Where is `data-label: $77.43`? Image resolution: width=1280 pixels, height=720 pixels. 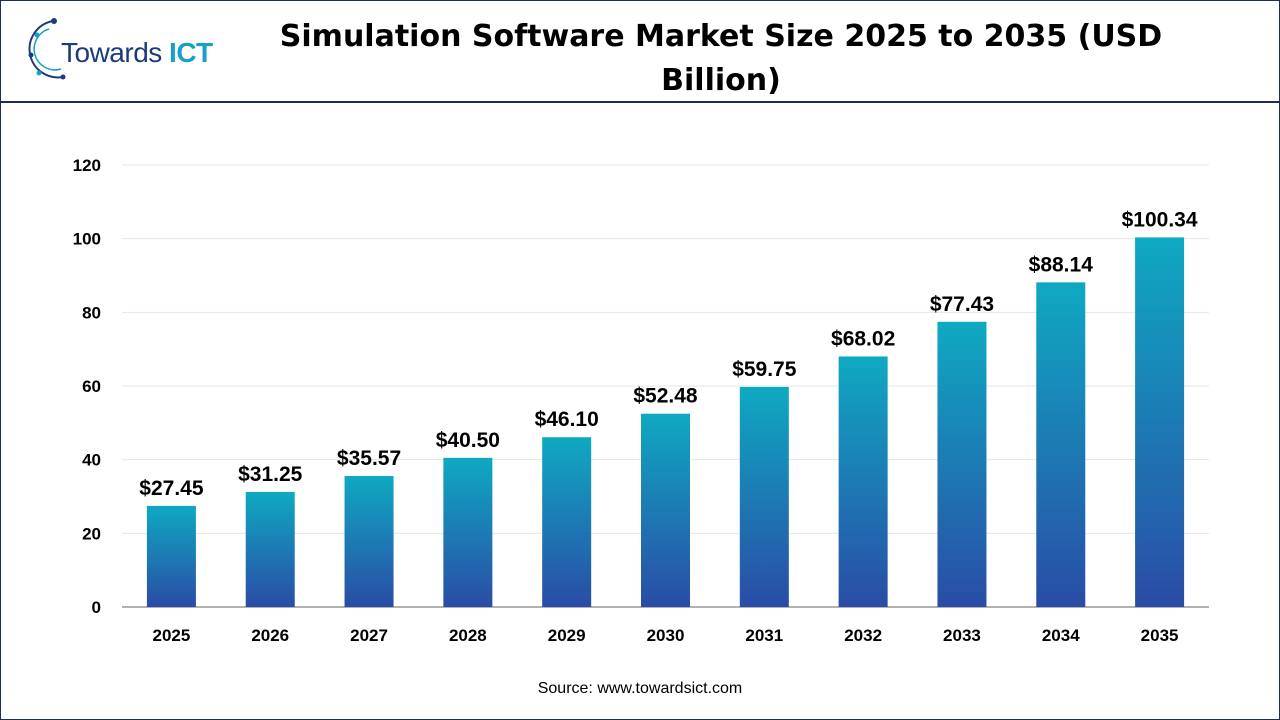
data-label: $77.43 is located at coordinates (962, 304).